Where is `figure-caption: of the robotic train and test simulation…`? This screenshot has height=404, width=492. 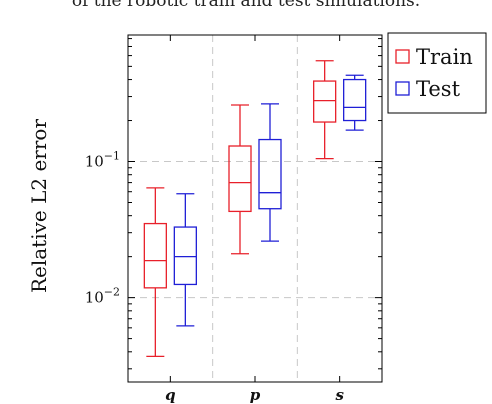
figure-caption: of the robotic train and test simulation… is located at coordinates (246, 5).